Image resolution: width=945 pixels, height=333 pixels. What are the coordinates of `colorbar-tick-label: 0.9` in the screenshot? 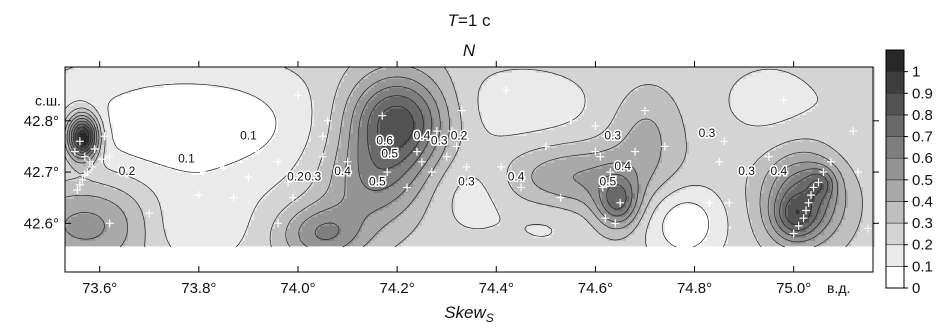 It's located at (922, 93).